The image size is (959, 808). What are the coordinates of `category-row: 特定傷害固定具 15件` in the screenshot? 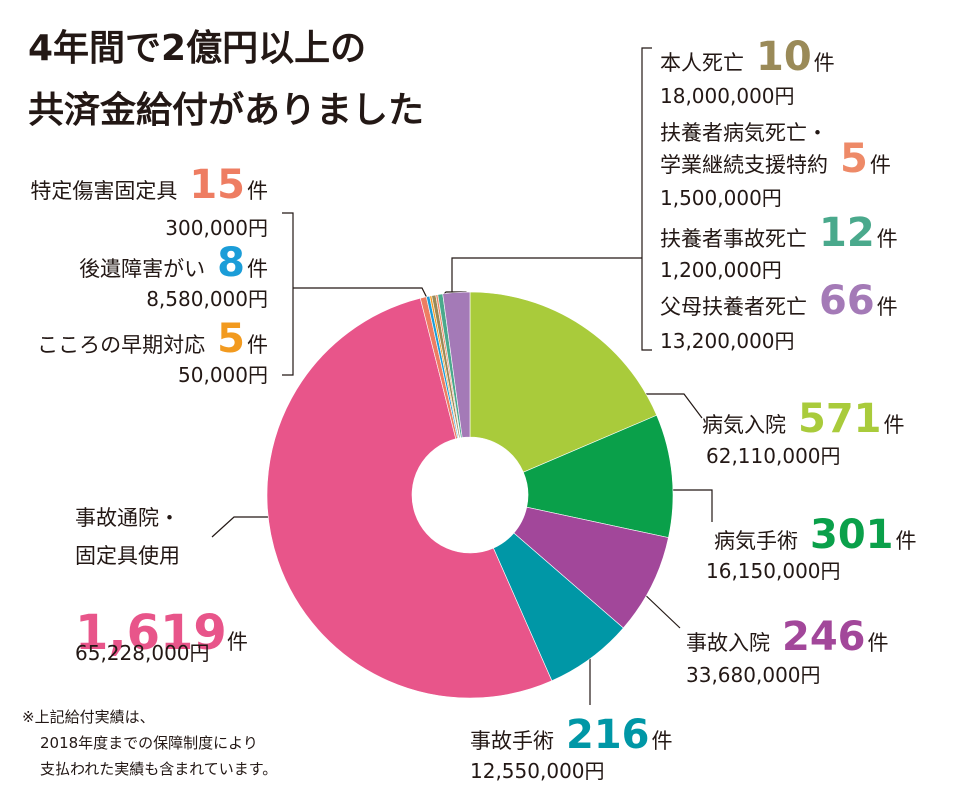 It's located at (149, 185).